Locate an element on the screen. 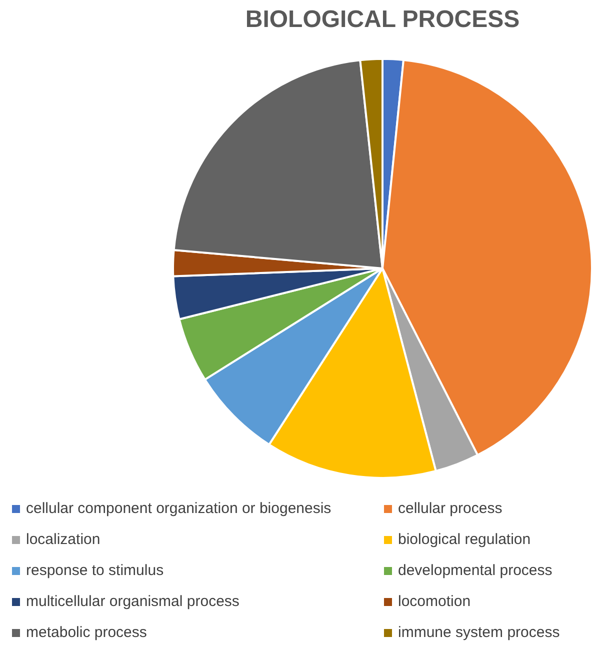 This screenshot has height=655, width=593. legend-label: locomotion is located at coordinates (434, 601).